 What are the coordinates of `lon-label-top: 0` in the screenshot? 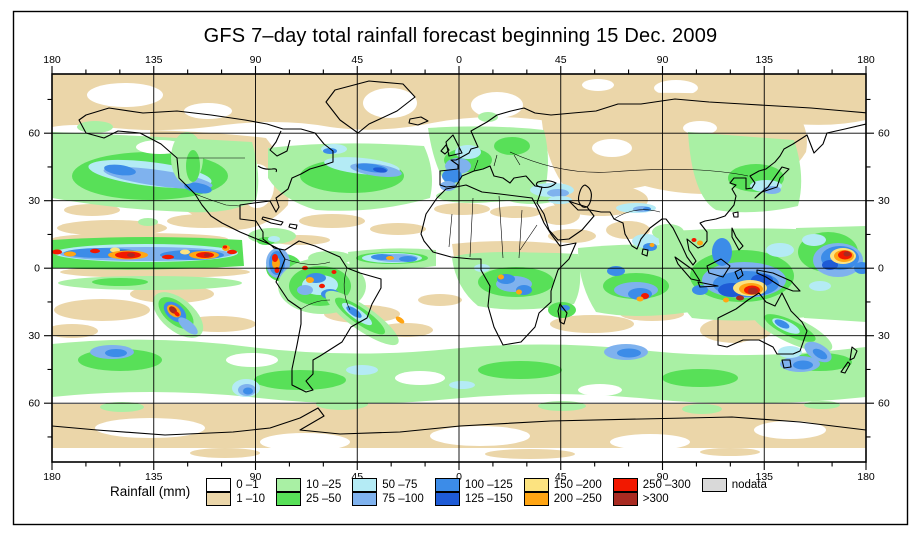 It's located at (459, 60).